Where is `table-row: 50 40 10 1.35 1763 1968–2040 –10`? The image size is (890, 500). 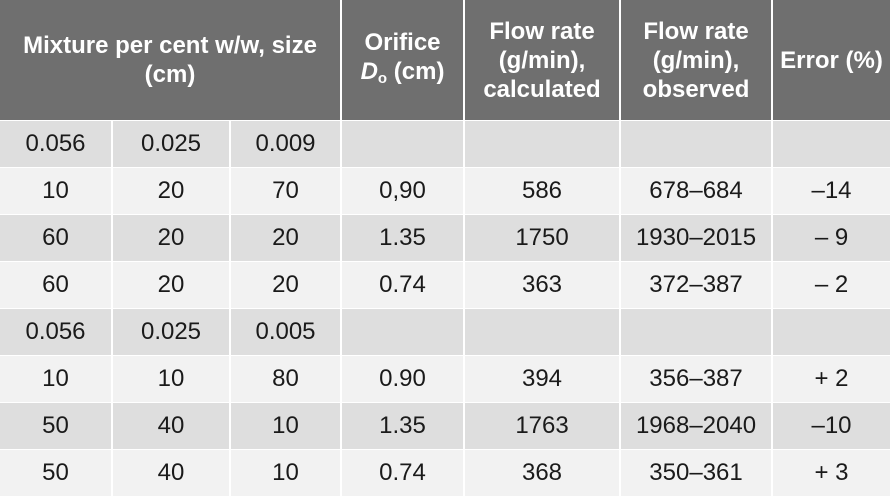 table-row: 50 40 10 1.35 1763 1968–2040 –10 is located at coordinates (445, 426).